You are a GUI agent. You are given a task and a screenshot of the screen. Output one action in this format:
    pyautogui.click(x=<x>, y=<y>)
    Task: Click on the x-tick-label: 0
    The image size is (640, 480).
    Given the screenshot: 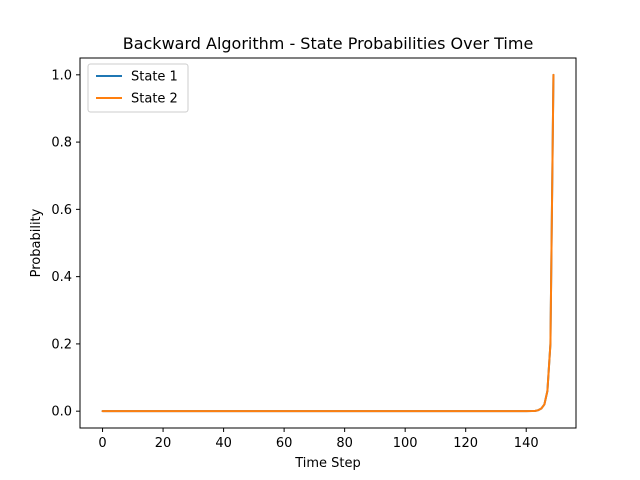 What is the action you would take?
    pyautogui.click(x=102, y=443)
    